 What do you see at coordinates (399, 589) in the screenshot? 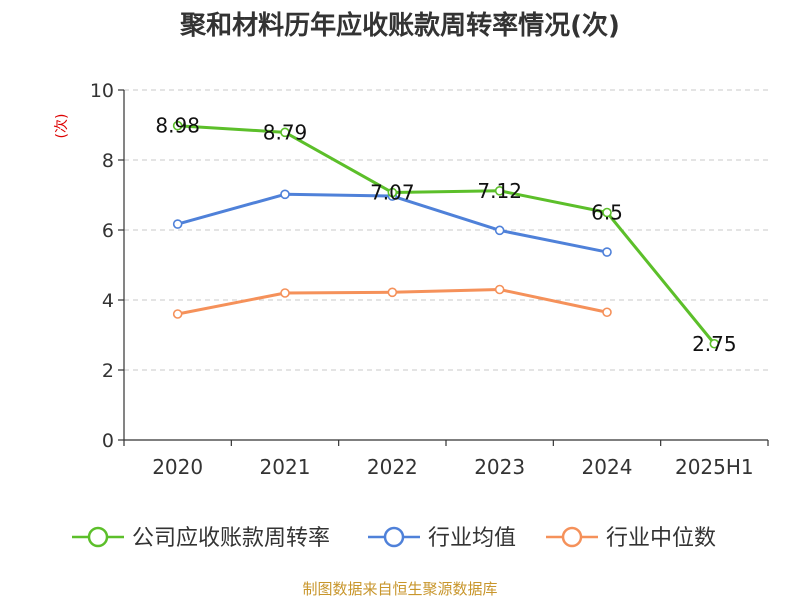
I see `data-source-note: 制图数据来自恒生聚源数据库` at bounding box center [399, 589].